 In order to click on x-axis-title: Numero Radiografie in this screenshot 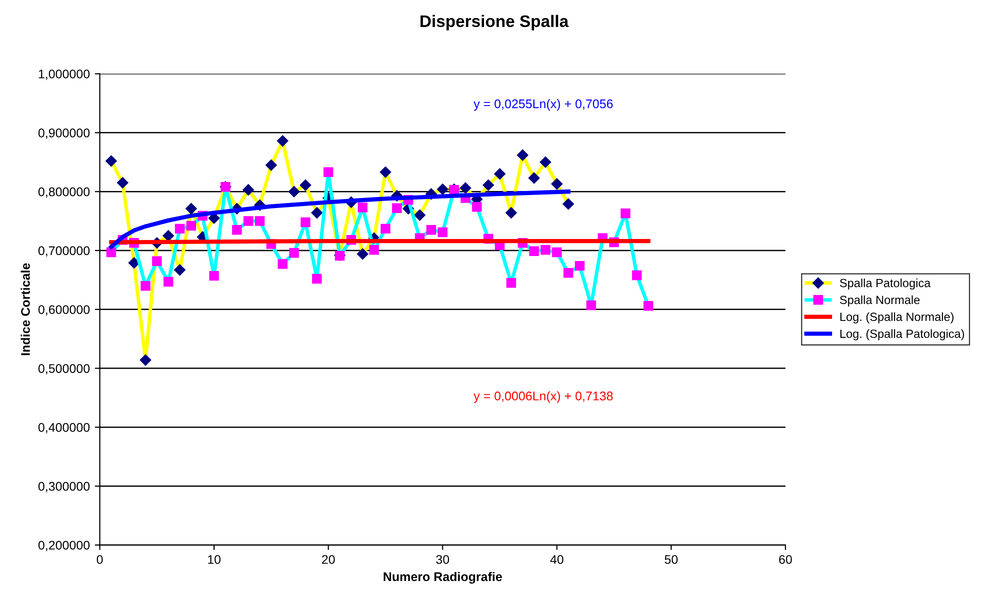, I will do `click(443, 578)`.